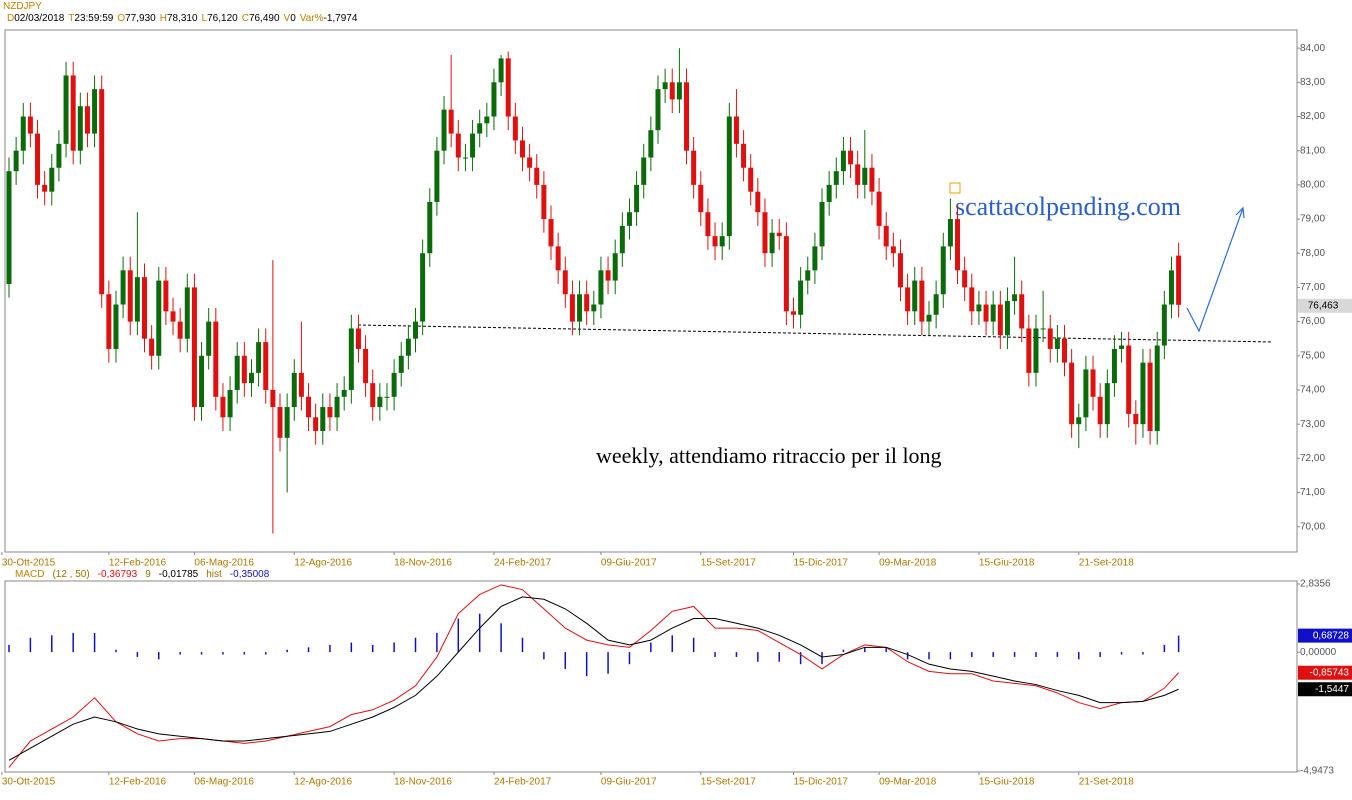 The height and width of the screenshot is (800, 1352). I want to click on y-tick-label: 84,00, so click(1312, 48).